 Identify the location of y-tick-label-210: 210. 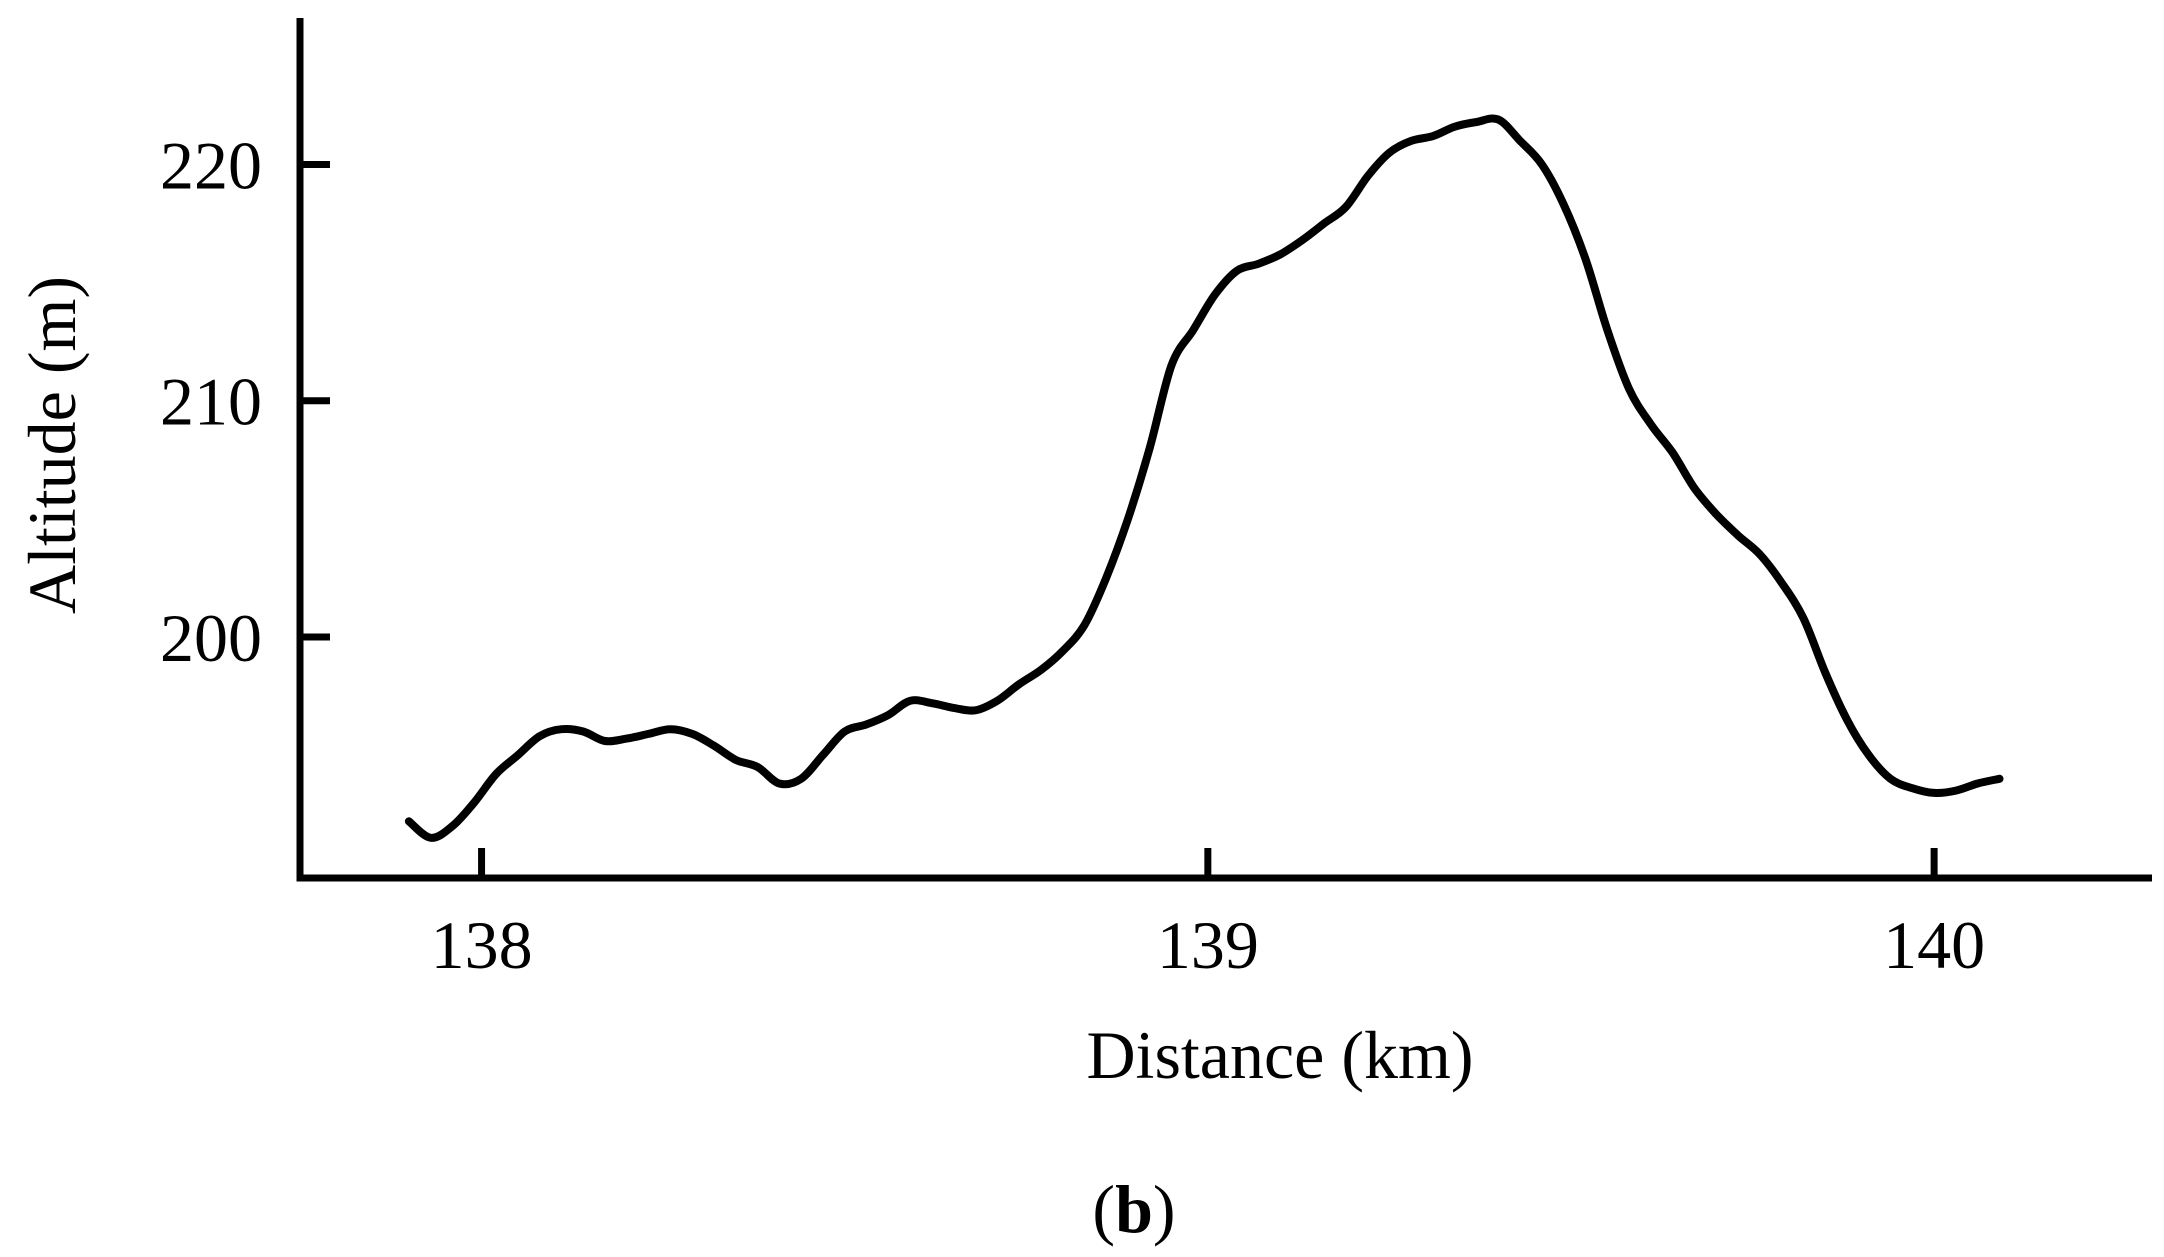
(211, 402).